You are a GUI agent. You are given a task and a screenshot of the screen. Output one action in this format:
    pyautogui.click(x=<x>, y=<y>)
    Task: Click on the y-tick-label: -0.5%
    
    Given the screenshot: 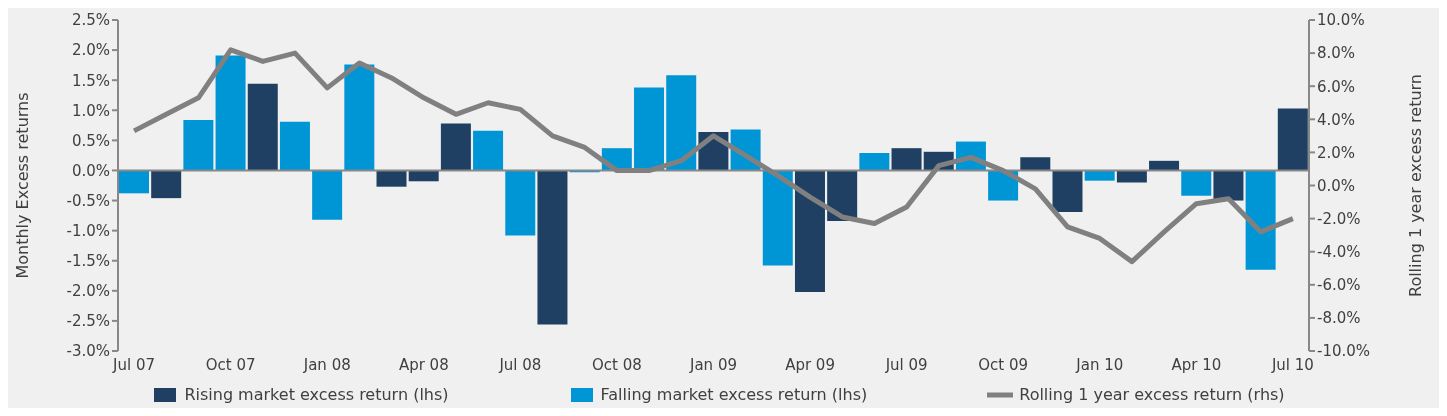 What is the action you would take?
    pyautogui.click(x=88, y=200)
    